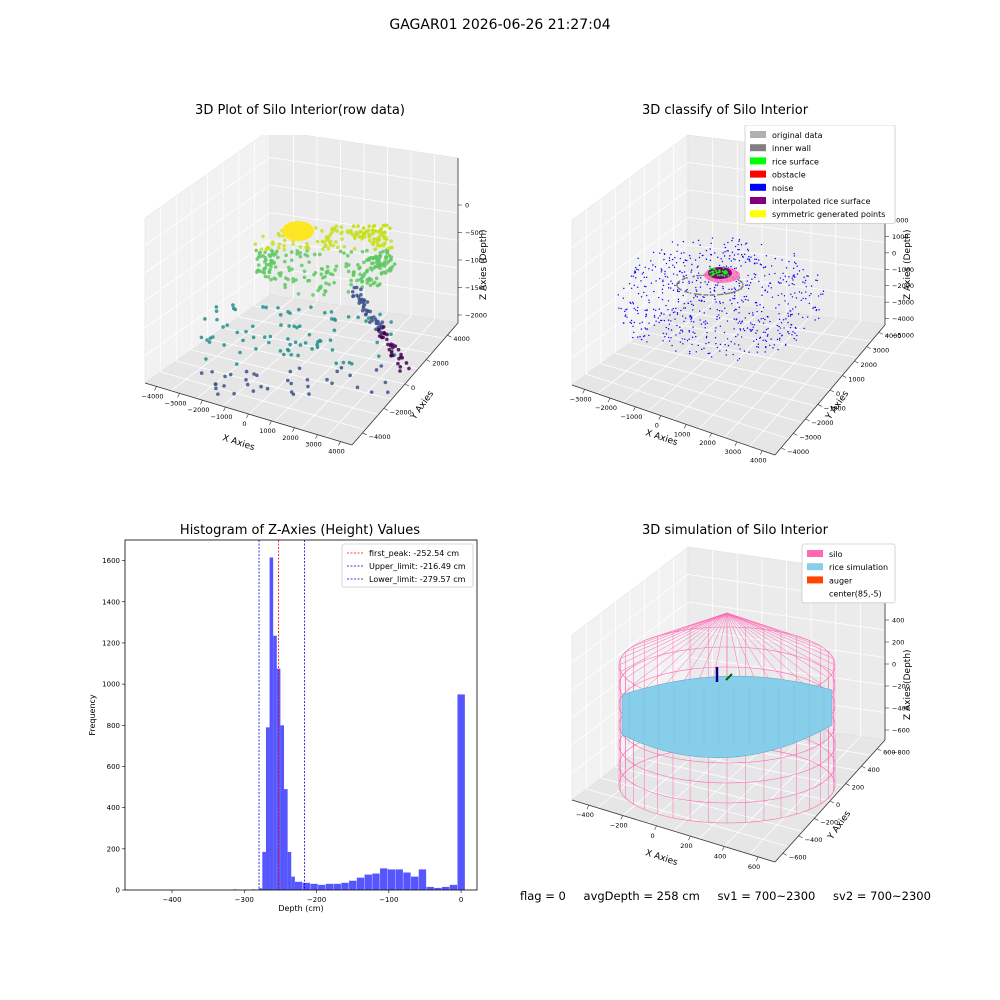 The width and height of the screenshot is (1000, 1000). I want to click on legend-label: auger, so click(841, 580).